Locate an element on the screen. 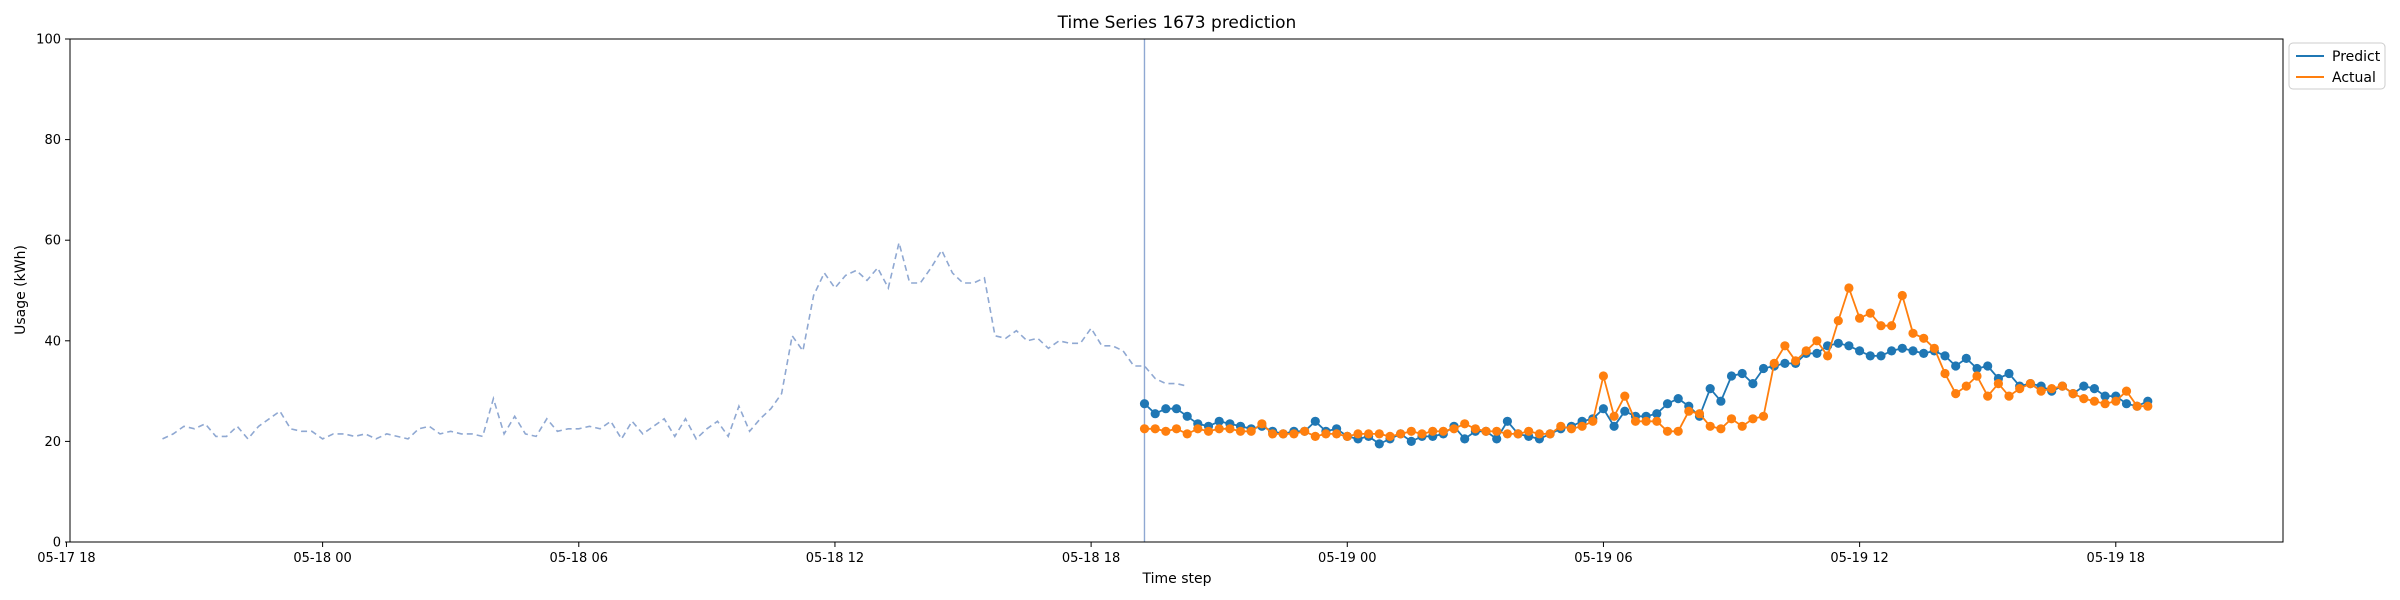  y-axis-label: Usage (kWh) is located at coordinates (21, 290).